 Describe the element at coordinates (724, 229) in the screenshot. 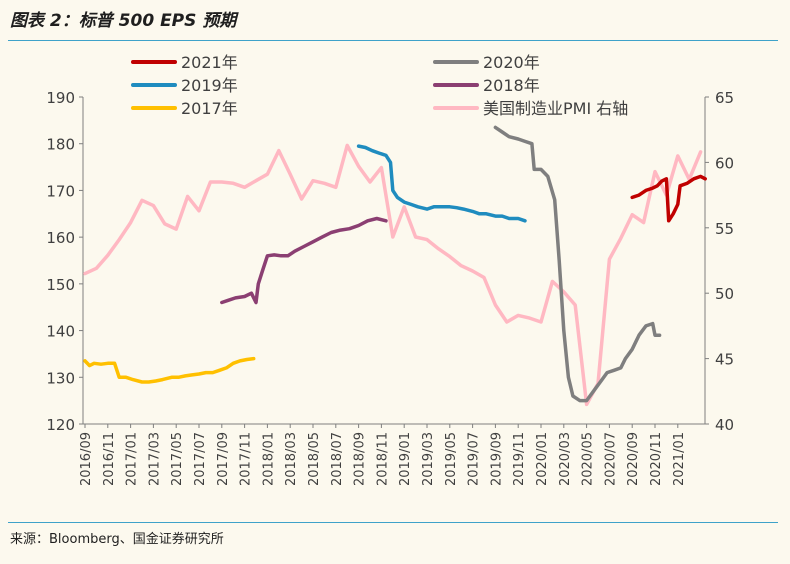

I see `right-tick-label: 55` at that location.